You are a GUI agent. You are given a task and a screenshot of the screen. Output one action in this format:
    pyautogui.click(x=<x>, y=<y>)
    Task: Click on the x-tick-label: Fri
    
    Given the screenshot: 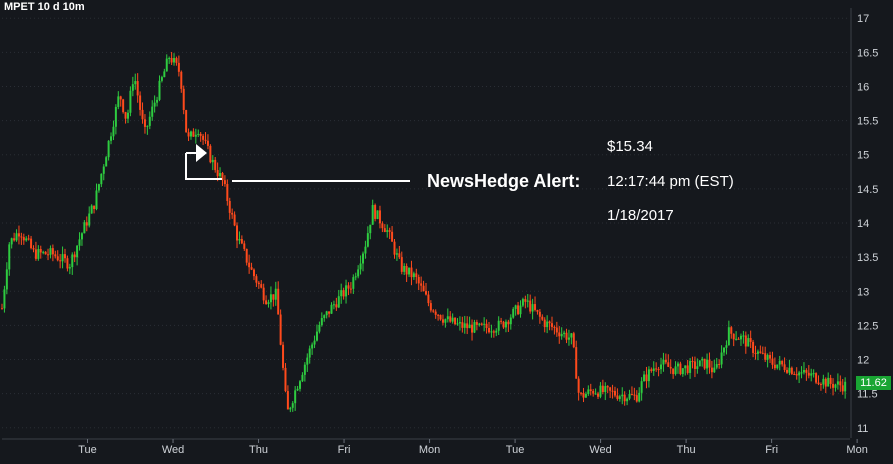 What is the action you would take?
    pyautogui.click(x=344, y=450)
    